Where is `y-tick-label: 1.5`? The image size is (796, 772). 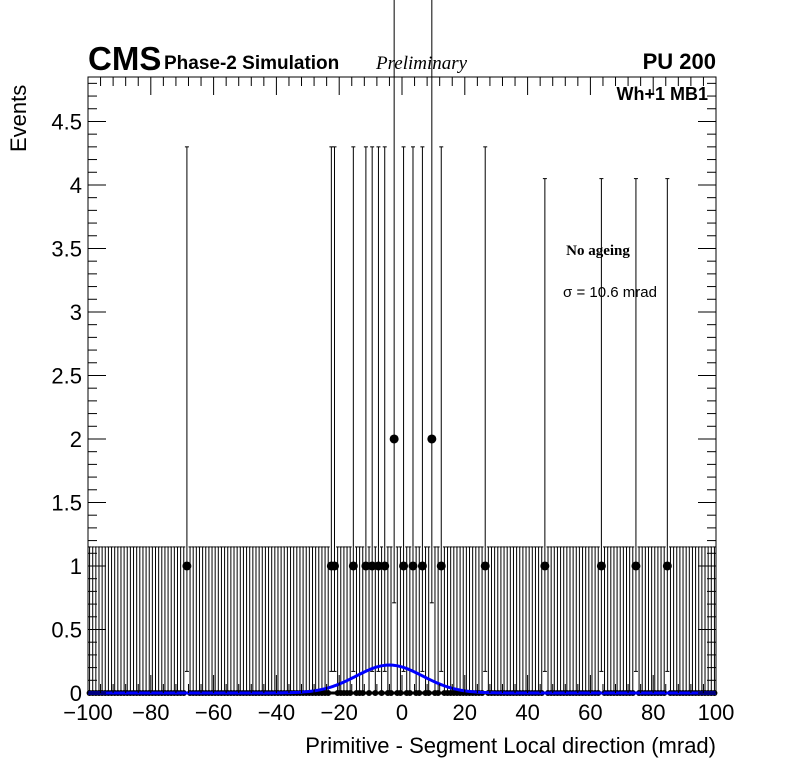
y-tick-label: 1.5 is located at coordinates (66, 502).